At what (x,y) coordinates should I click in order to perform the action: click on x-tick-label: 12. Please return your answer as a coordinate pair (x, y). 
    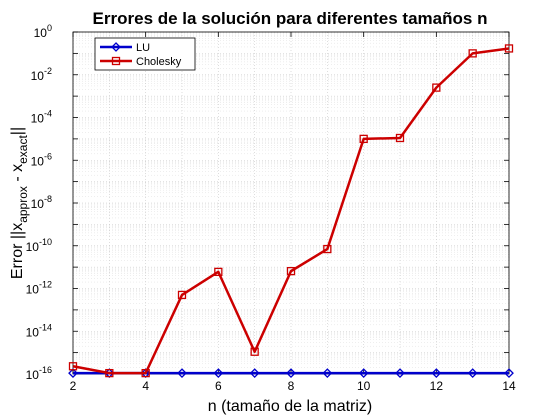
    Looking at the image, I should click on (437, 386).